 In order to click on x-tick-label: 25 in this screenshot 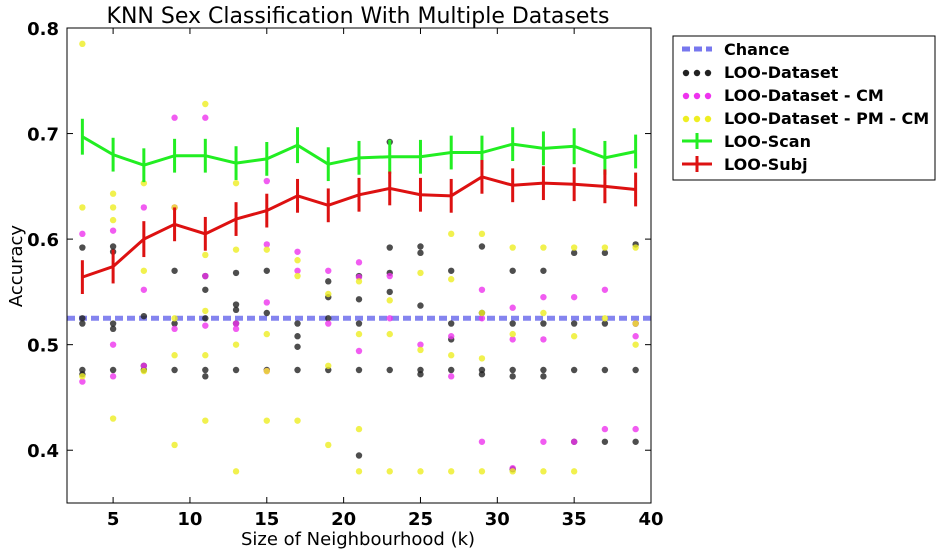, I will do `click(420, 519)`.